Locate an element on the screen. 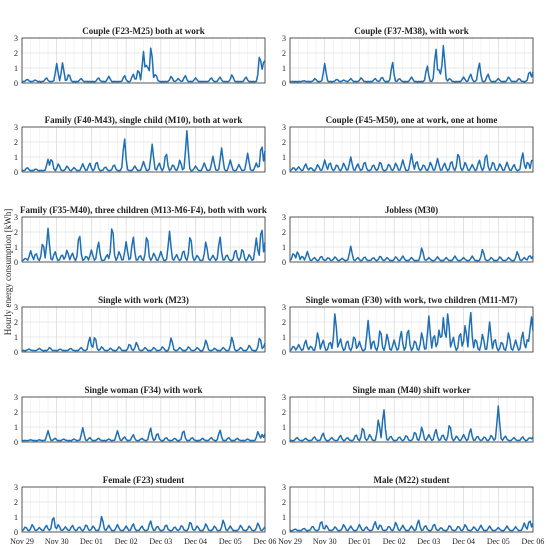 This screenshot has height=550, width=546. chart-panel-2: Couple (F37-M38), with work 0 1 2 3 is located at coordinates (408, 57).